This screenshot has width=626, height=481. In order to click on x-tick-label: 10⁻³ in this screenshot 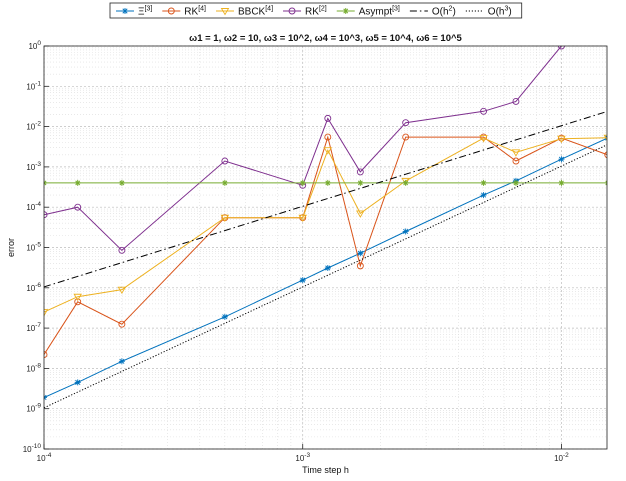, I will do `click(302, 457)`.